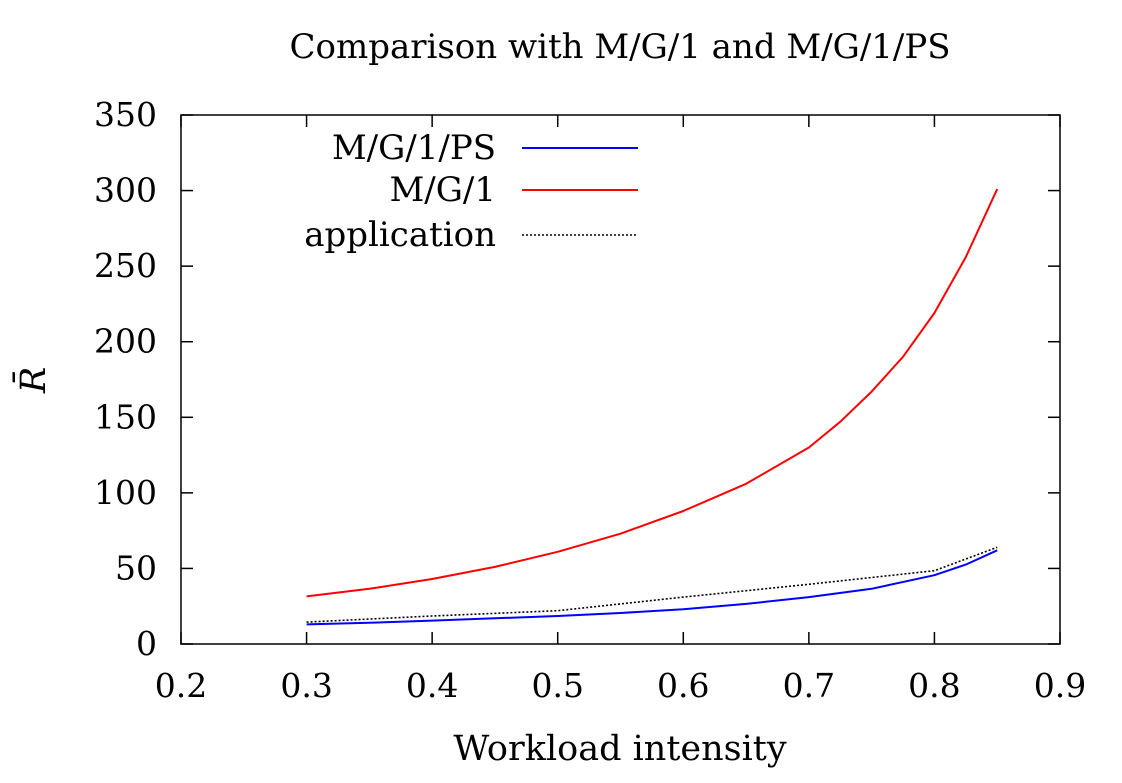  Describe the element at coordinates (125, 190) in the screenshot. I see `y-tick-label: 300` at that location.